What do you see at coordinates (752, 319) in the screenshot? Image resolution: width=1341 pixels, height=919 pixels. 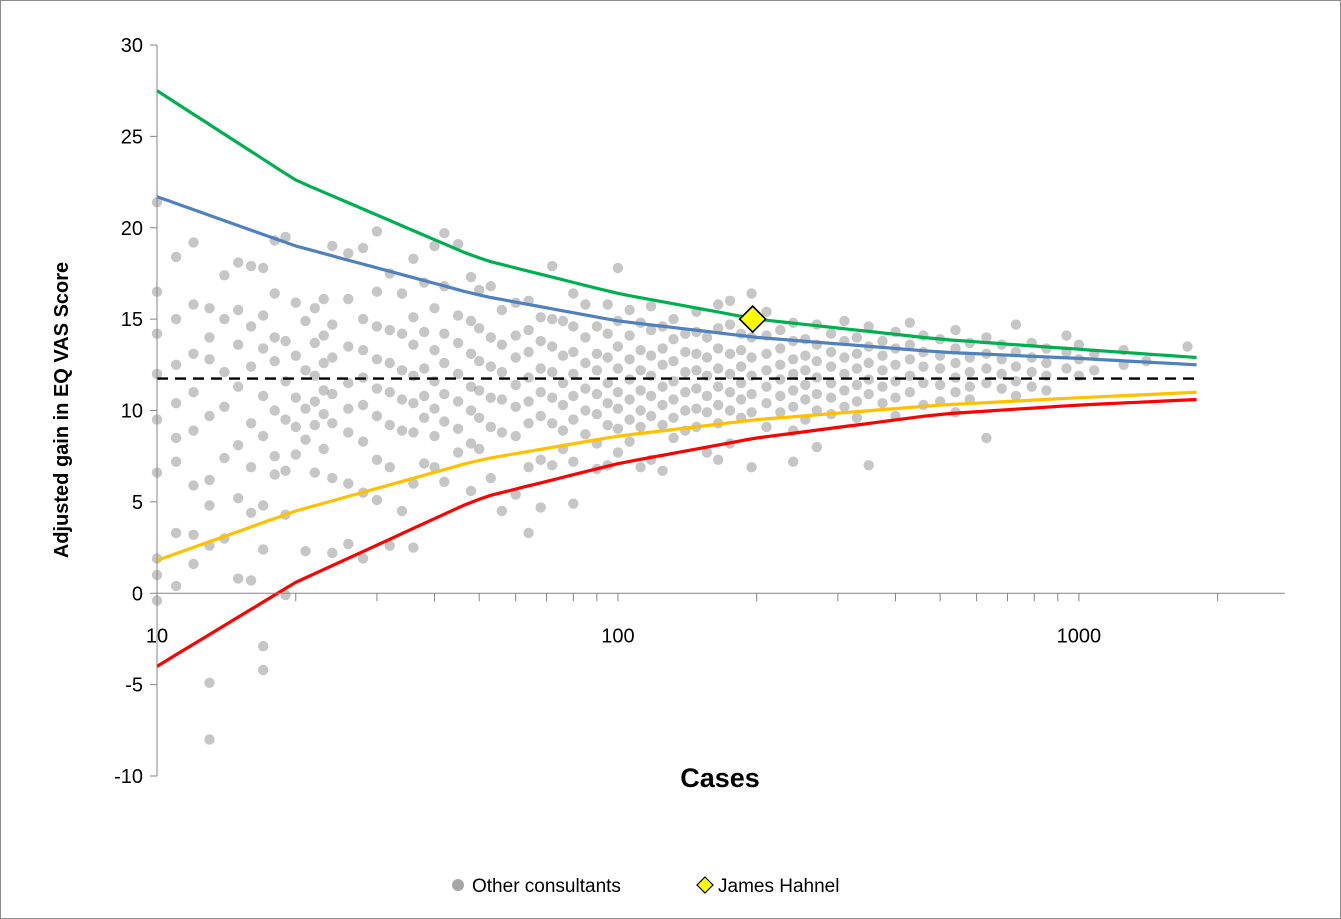 I see `highlight-point-james-hahnel` at bounding box center [752, 319].